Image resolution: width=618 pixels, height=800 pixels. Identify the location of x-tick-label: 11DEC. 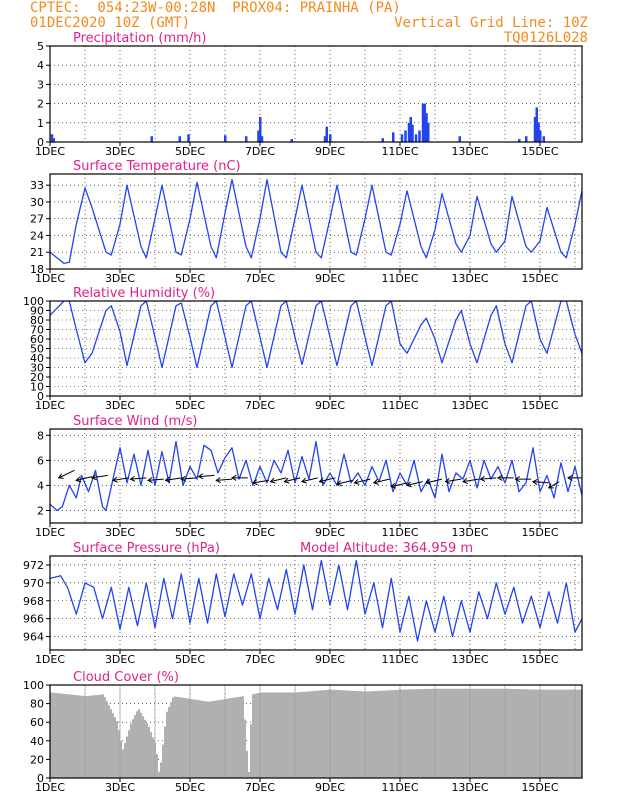
(399, 659).